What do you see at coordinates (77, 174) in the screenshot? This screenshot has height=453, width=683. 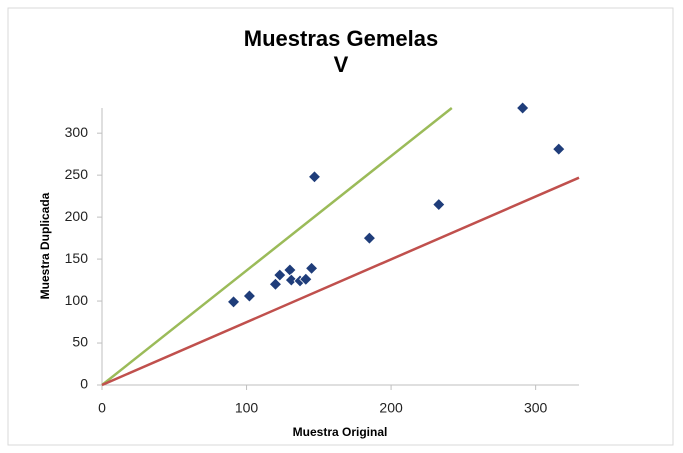 I see `y-tick-label: 250` at bounding box center [77, 174].